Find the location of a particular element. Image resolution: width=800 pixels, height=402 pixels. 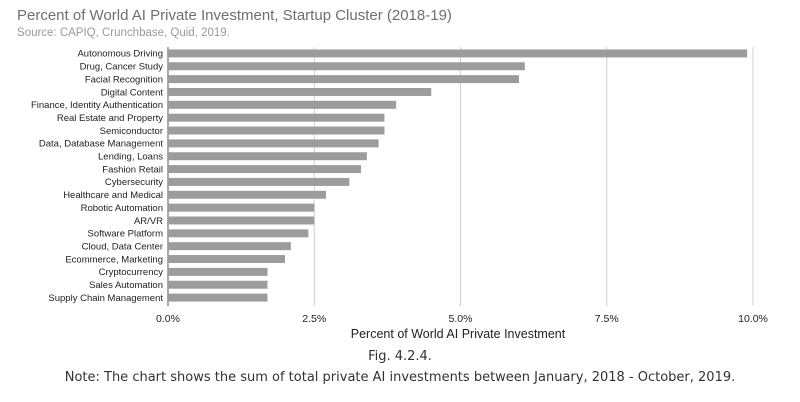

category-label: AR/VR is located at coordinates (148, 221).